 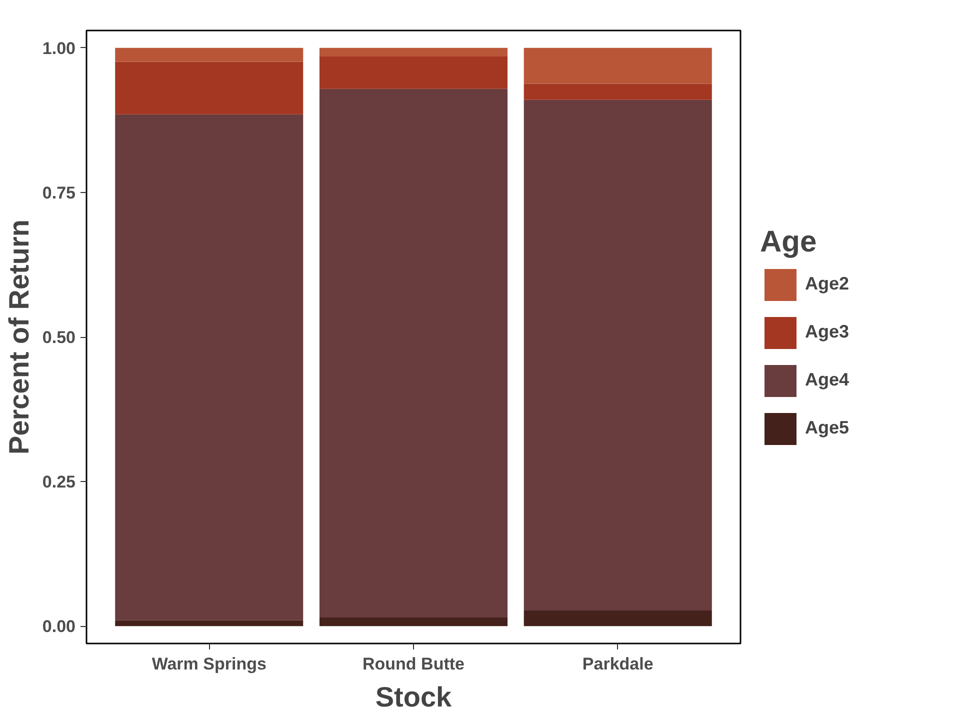 I want to click on y-tick-label: 0.75, so click(x=59, y=192).